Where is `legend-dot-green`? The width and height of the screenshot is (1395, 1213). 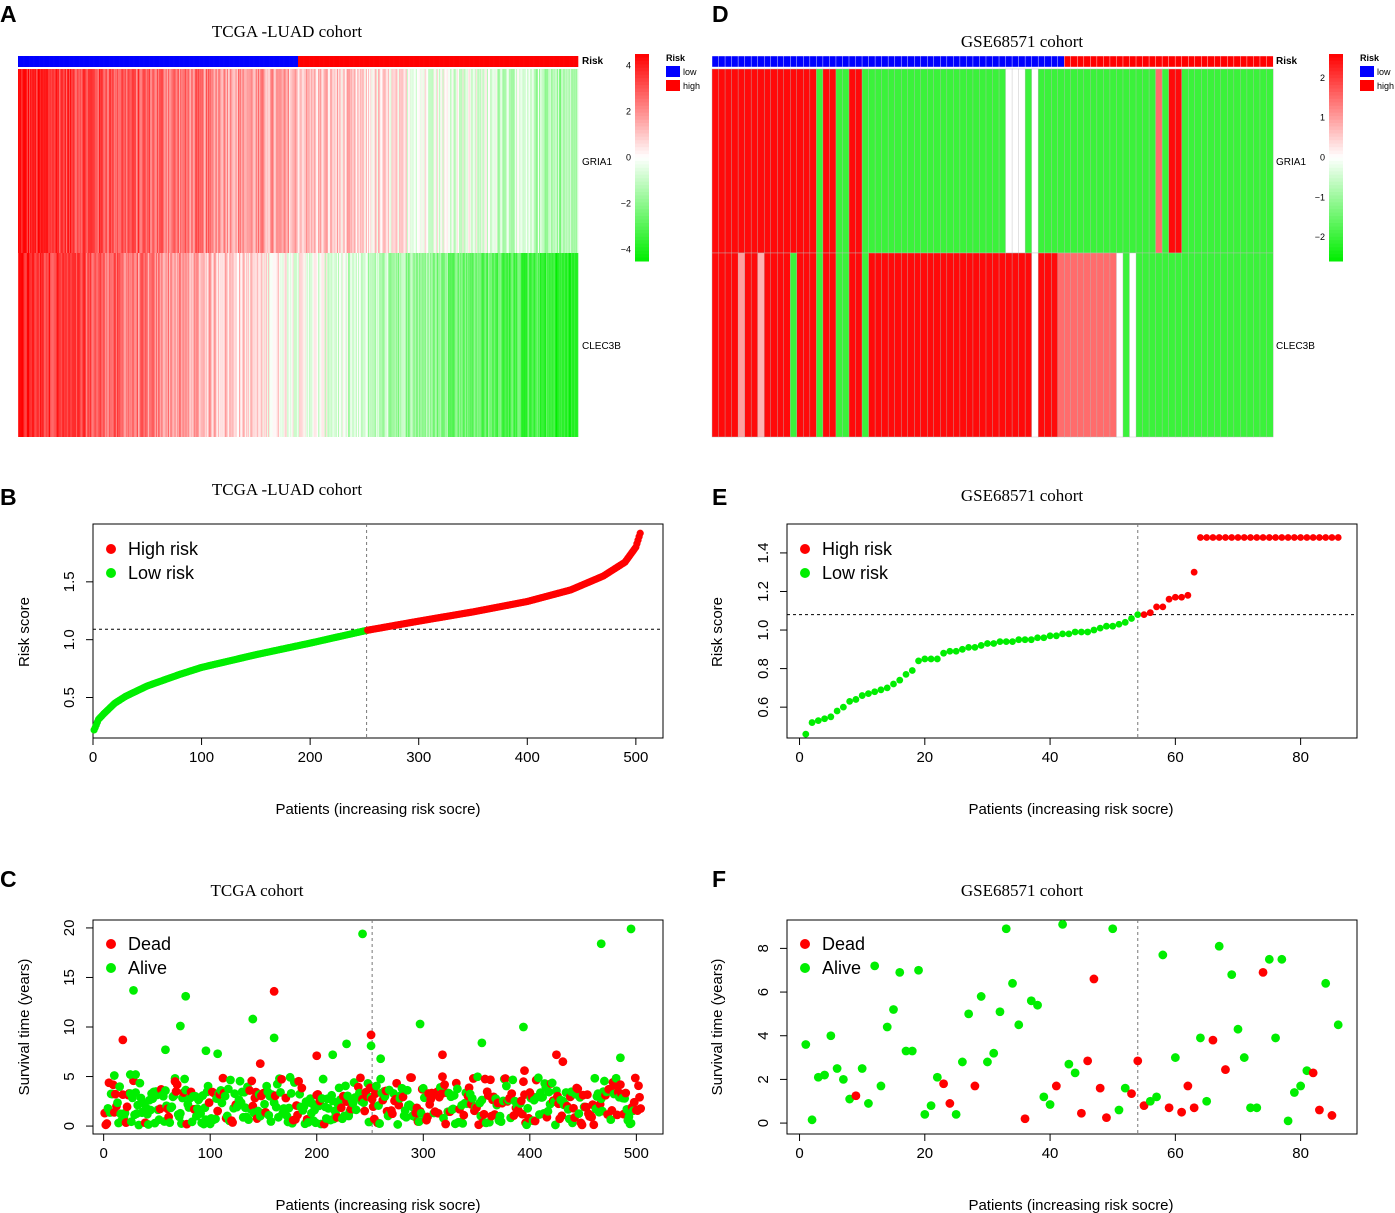
legend-dot-green is located at coordinates (111, 968).